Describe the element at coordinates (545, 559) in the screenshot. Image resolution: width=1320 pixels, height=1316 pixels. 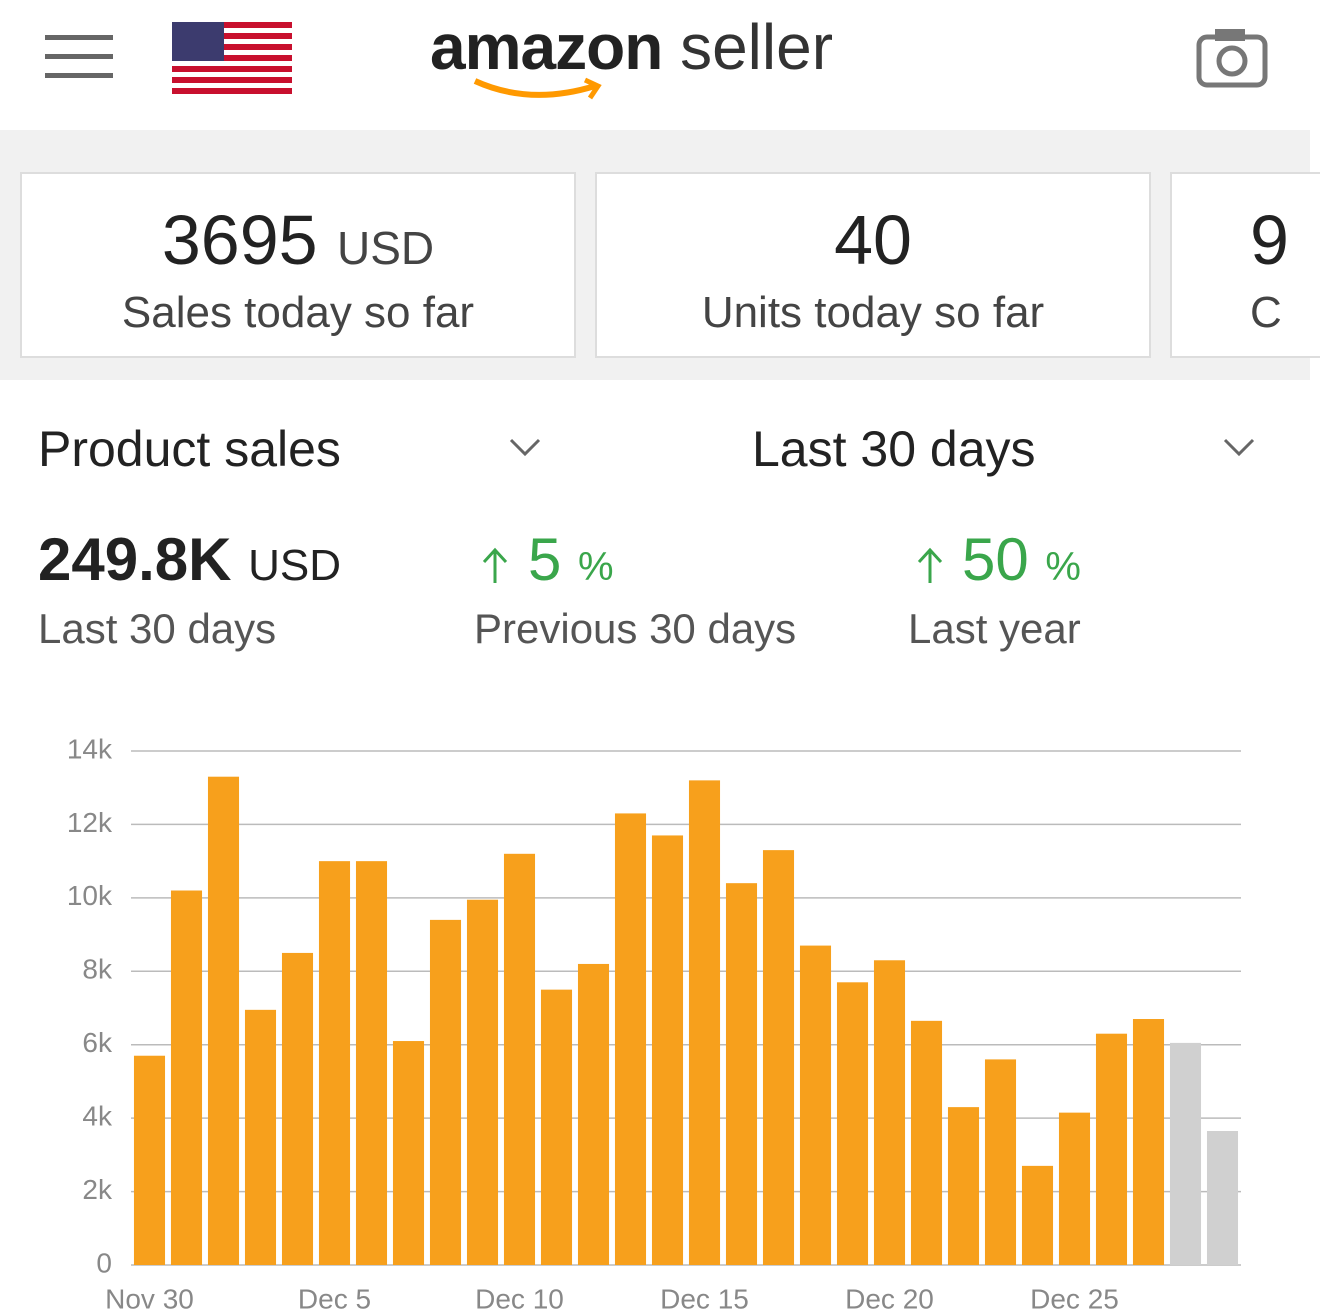
I see `stat-number: 5` at that location.